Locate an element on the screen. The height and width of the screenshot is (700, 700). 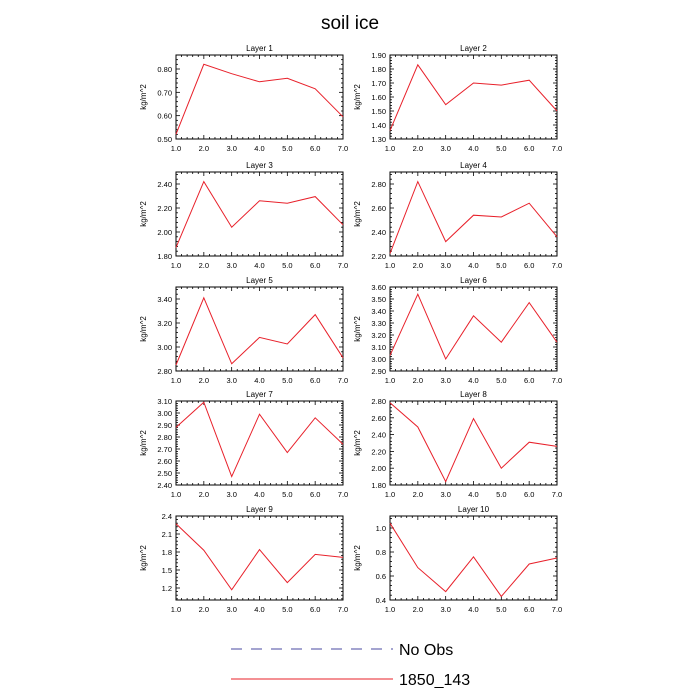
y-tick-label: 2.70 is located at coordinates (164, 449).